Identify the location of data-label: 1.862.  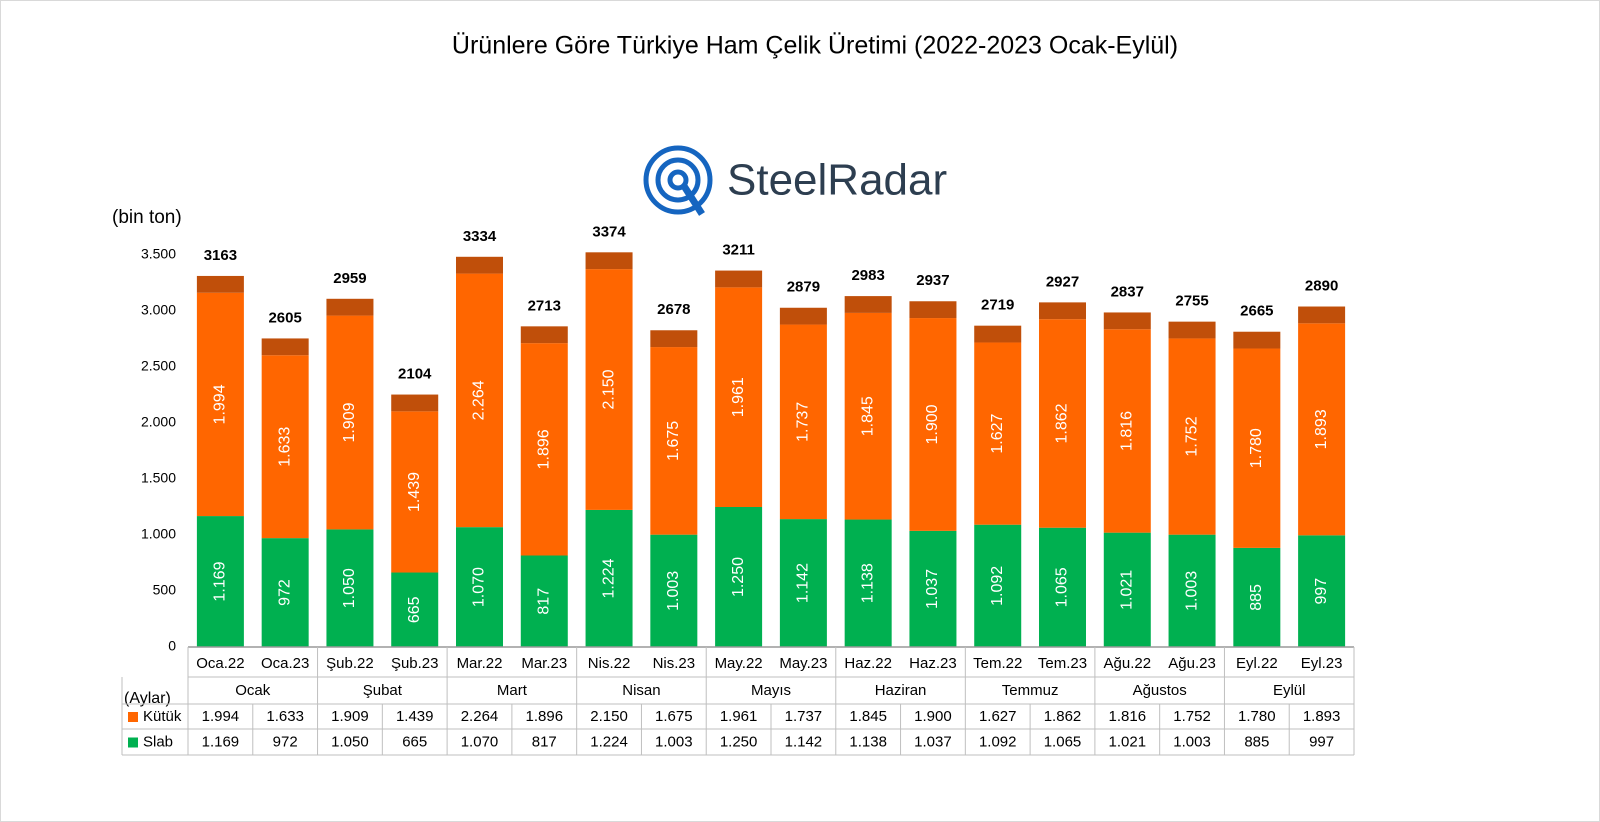
(1062, 423).